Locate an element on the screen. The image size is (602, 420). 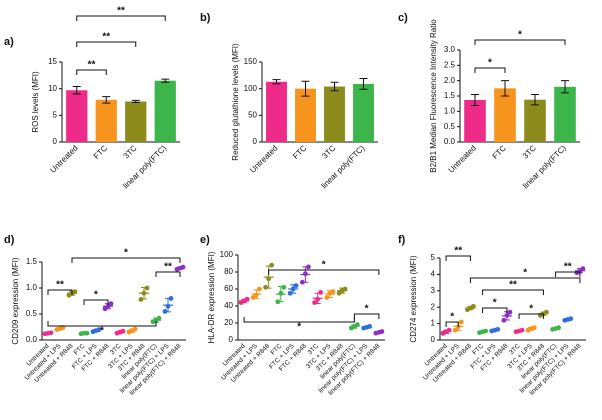
y-tick-label: 60 is located at coordinates (228, 288).